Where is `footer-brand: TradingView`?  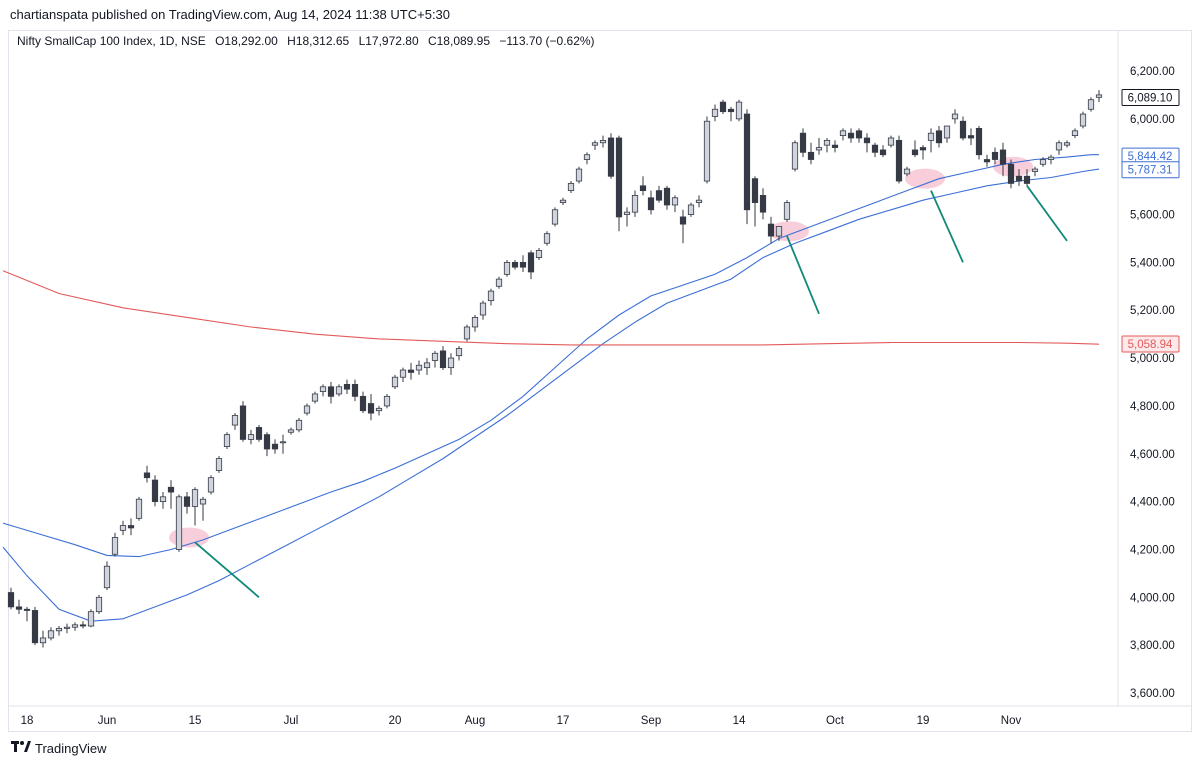
footer-brand: TradingView is located at coordinates (71, 748).